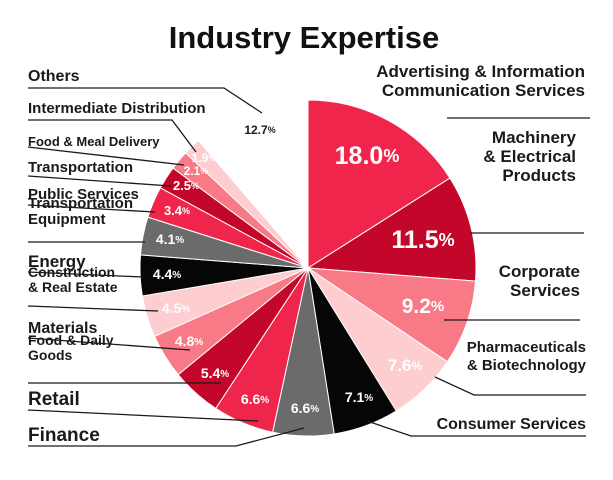  Describe the element at coordinates (215, 373) in the screenshot. I see `value-label: 5.4%` at that location.